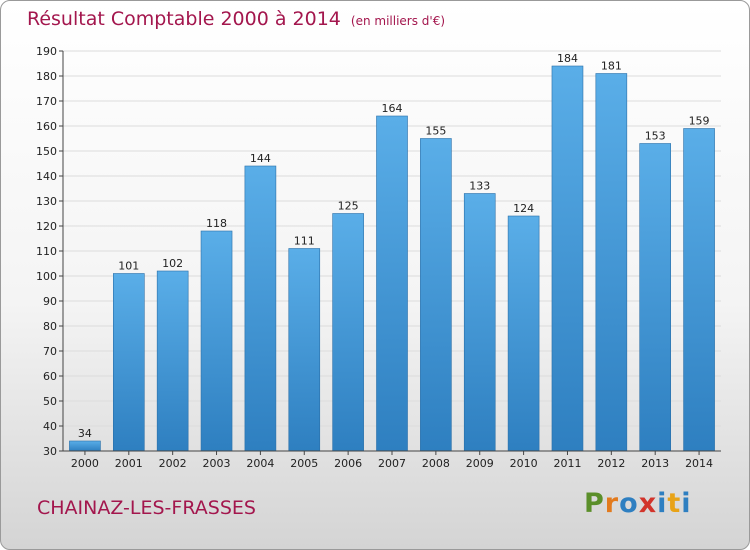 The width and height of the screenshot is (750, 550). I want to click on chart-unit: (en milliers d'€), so click(398, 21).